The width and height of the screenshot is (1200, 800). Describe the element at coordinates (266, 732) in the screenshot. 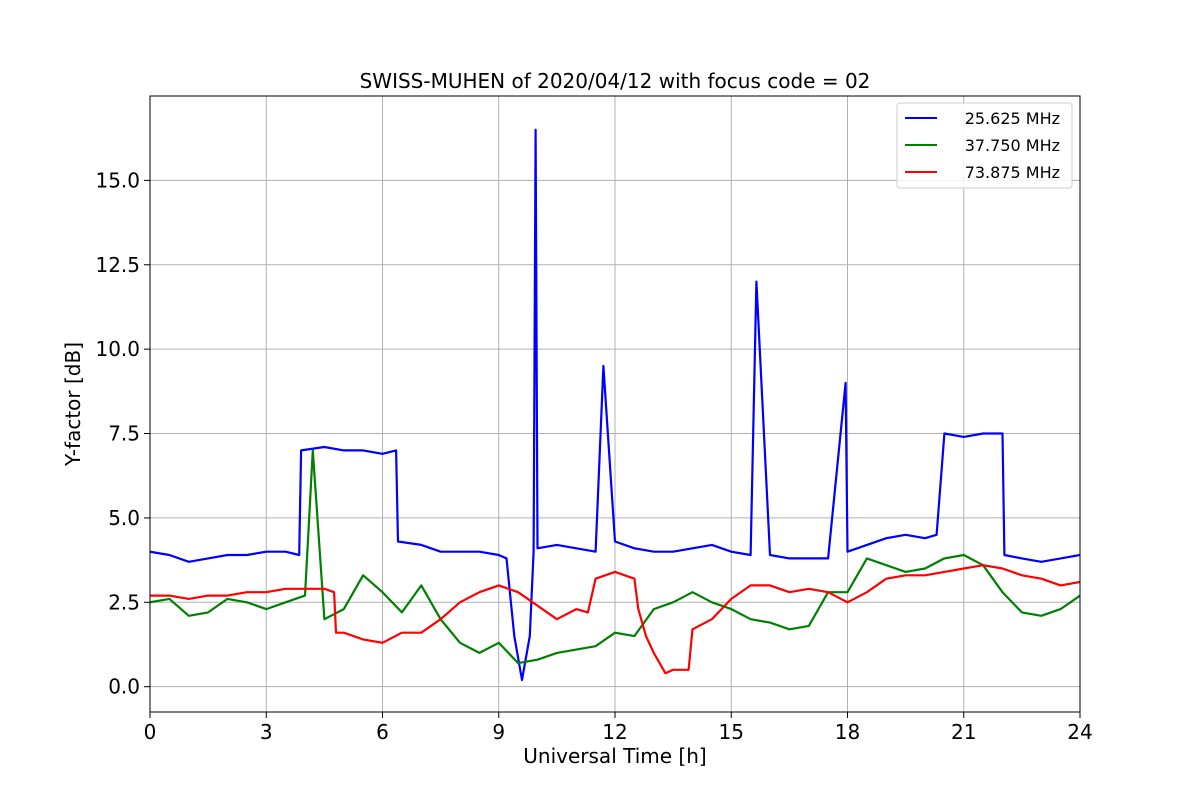

I see `x-tick-label: 3` at that location.